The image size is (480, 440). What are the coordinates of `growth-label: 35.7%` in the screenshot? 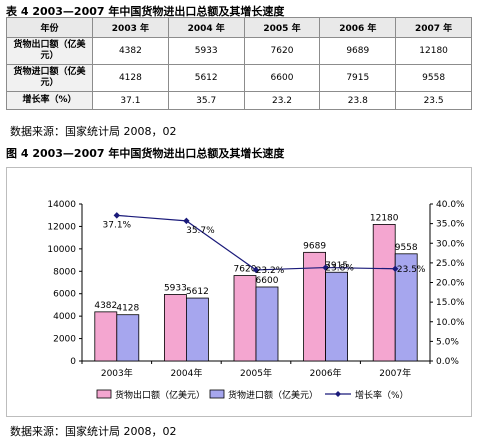 It's located at (200, 231).